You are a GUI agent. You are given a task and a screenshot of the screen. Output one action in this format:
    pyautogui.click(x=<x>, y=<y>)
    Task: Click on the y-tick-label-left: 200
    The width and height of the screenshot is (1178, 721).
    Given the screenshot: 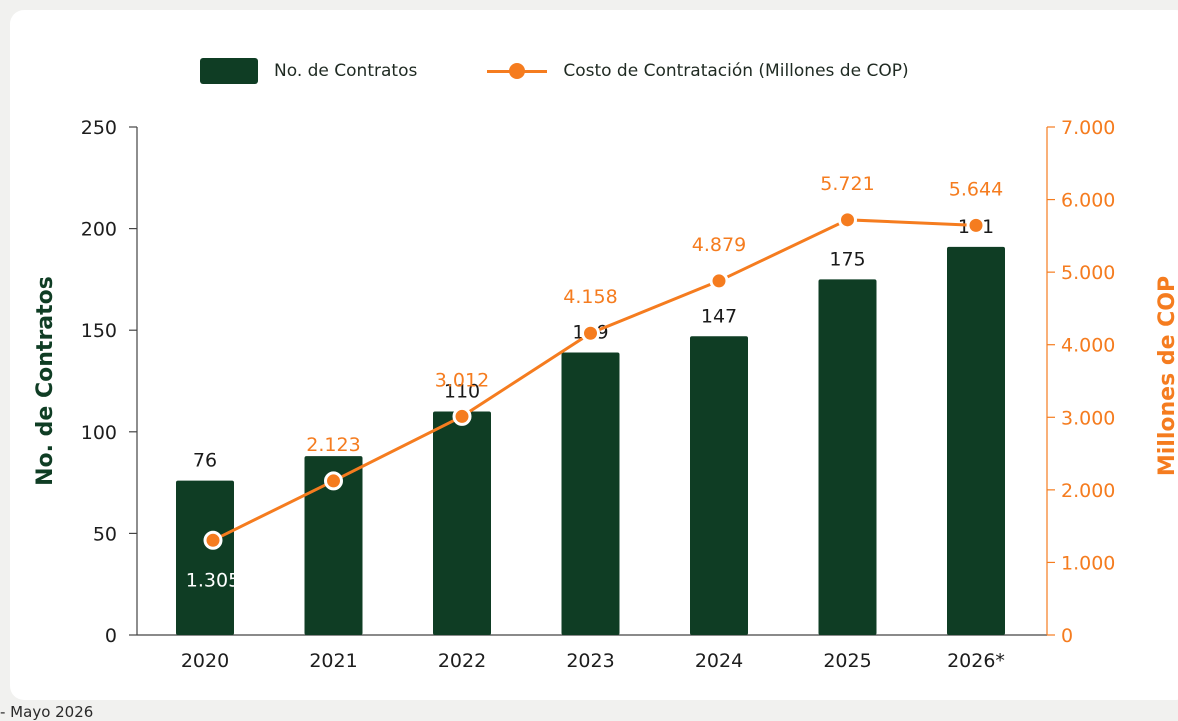 What is the action you would take?
    pyautogui.click(x=99, y=230)
    